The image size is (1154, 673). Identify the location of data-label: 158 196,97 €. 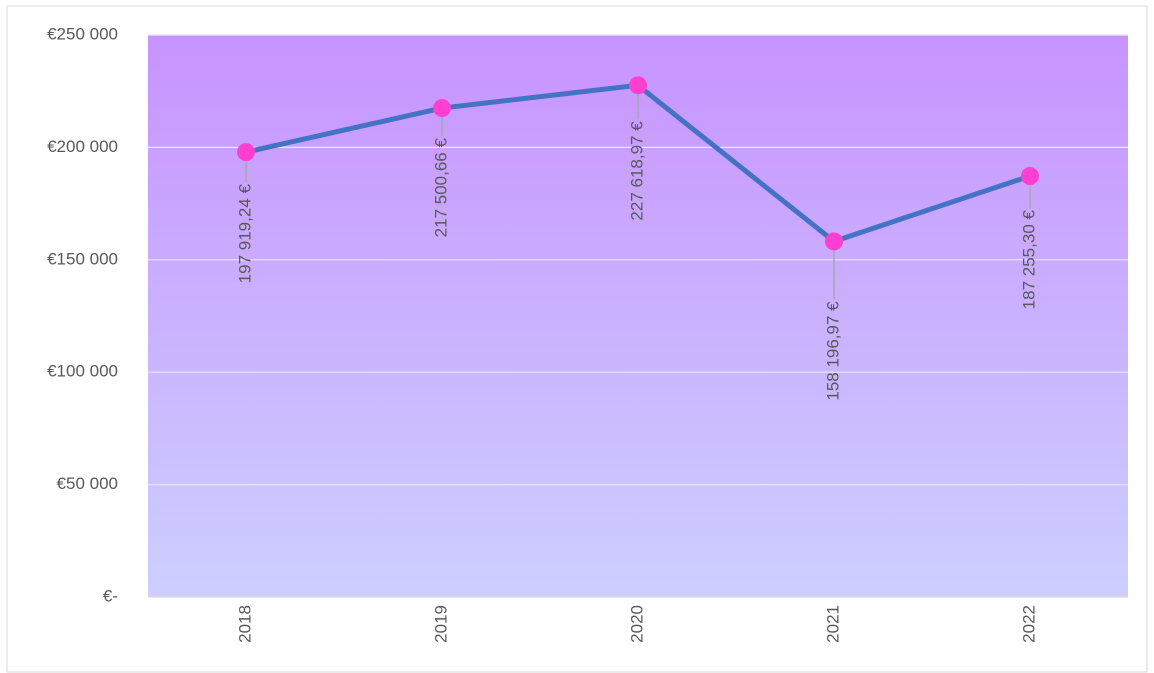
(832, 351).